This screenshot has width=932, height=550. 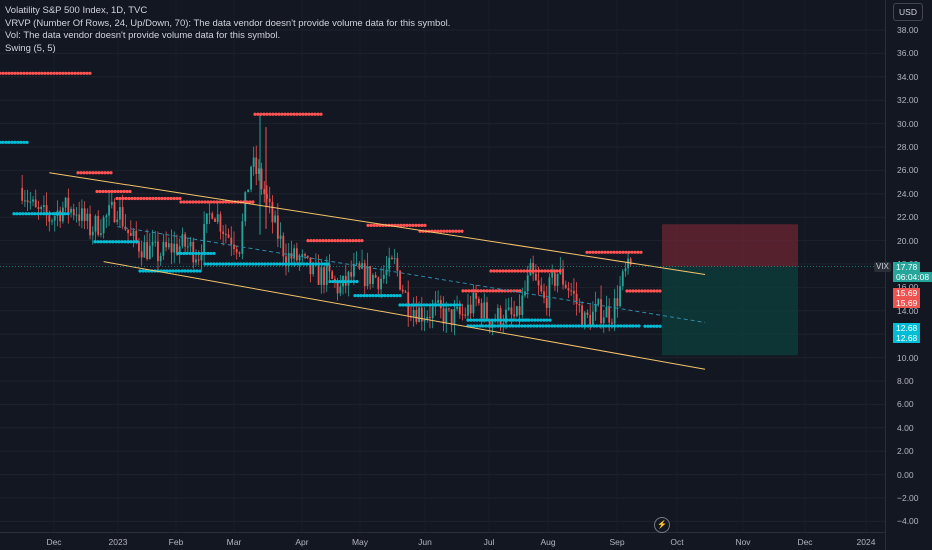 What do you see at coordinates (76, 10) in the screenshot?
I see `symbol-title: Volatility S&P 500 Index, 1D, TVC` at bounding box center [76, 10].